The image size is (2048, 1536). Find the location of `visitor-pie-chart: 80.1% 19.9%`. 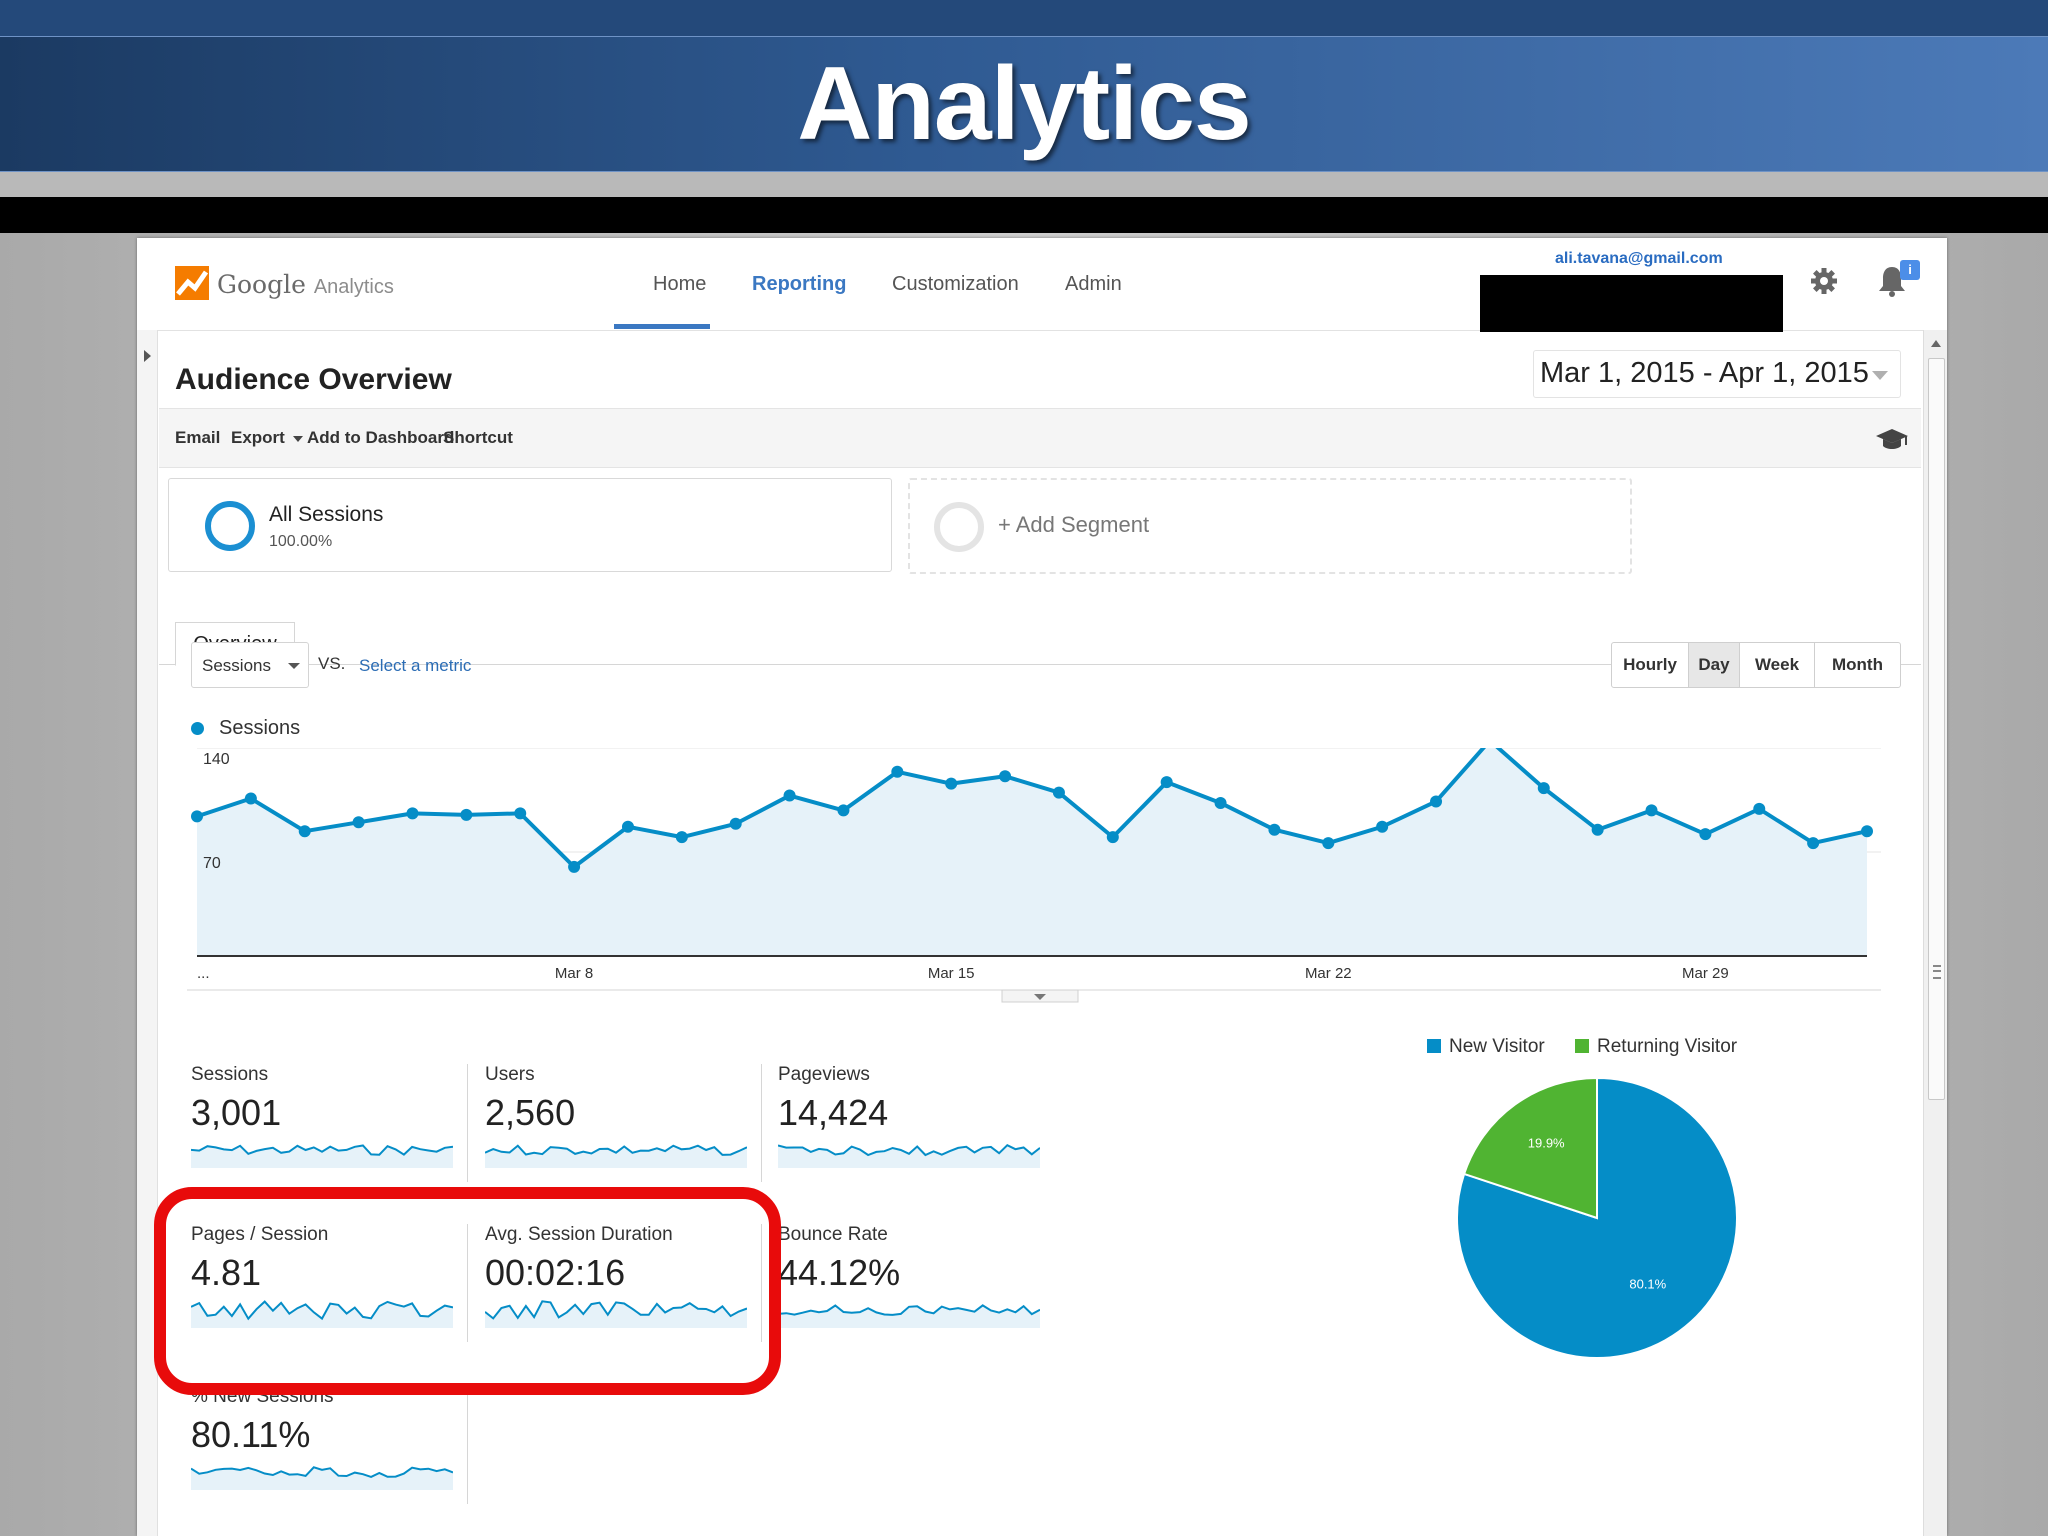

visitor-pie-chart: 80.1% 19.9% is located at coordinates (1597, 1218).